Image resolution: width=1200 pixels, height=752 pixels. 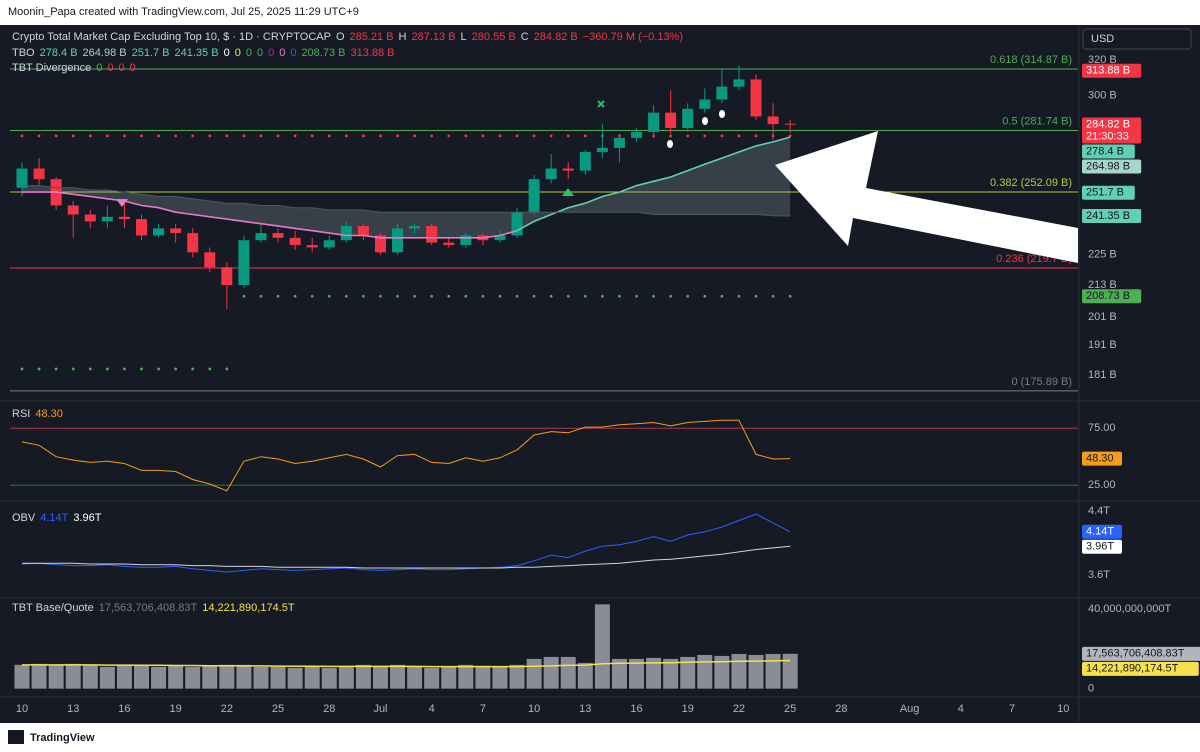 What do you see at coordinates (463, 37) in the screenshot?
I see `ohlc-value: L` at bounding box center [463, 37].